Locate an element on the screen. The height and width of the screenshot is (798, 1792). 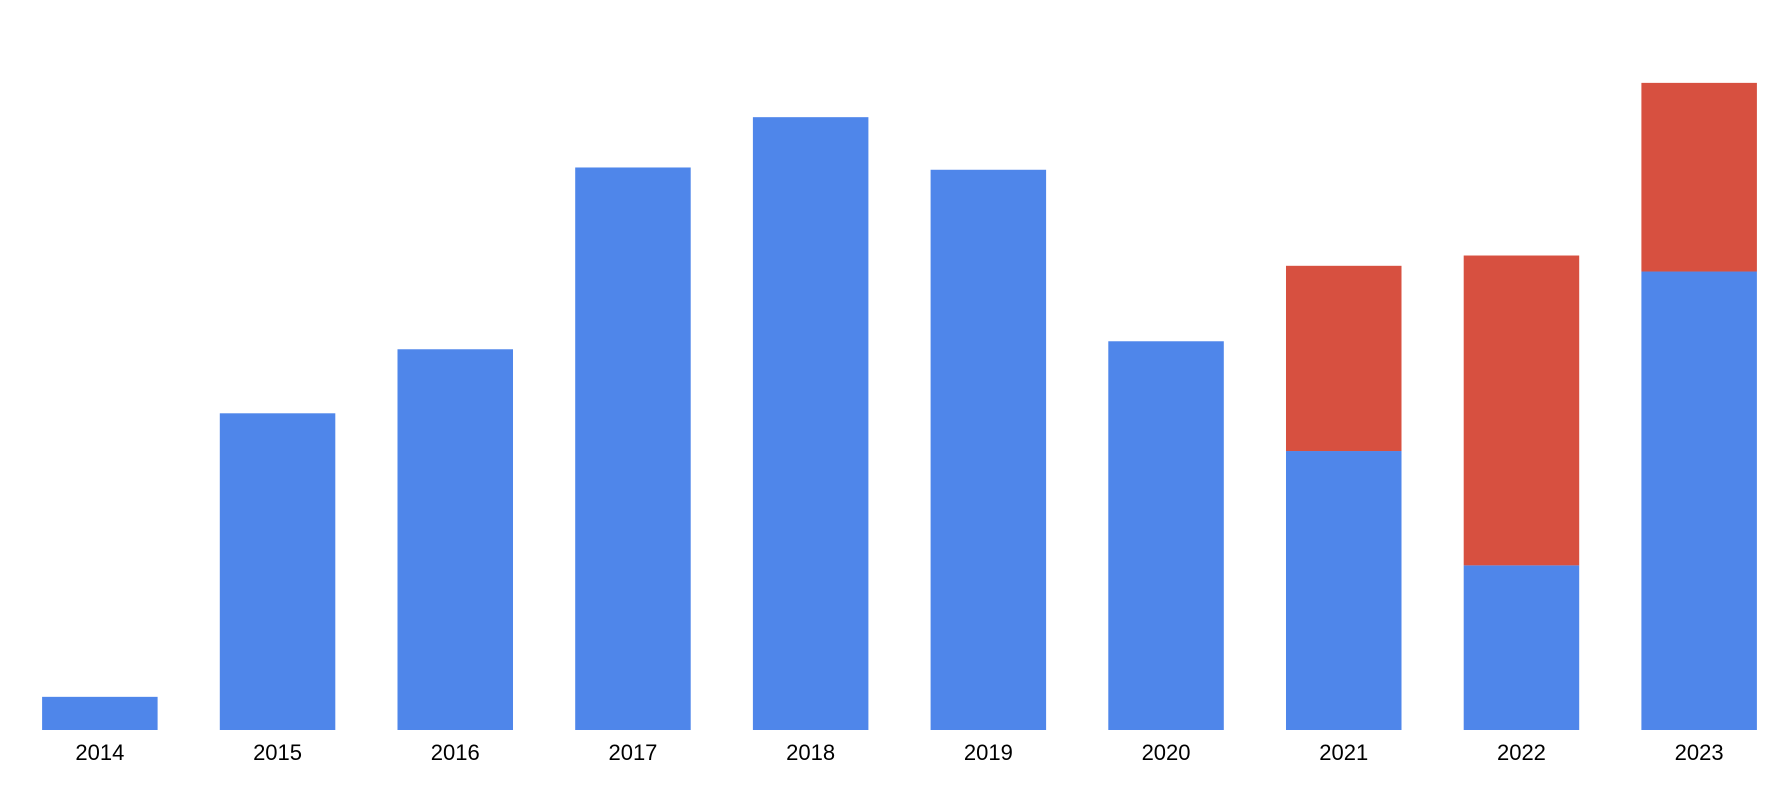
x-tick-label: 2017 is located at coordinates (632, 752).